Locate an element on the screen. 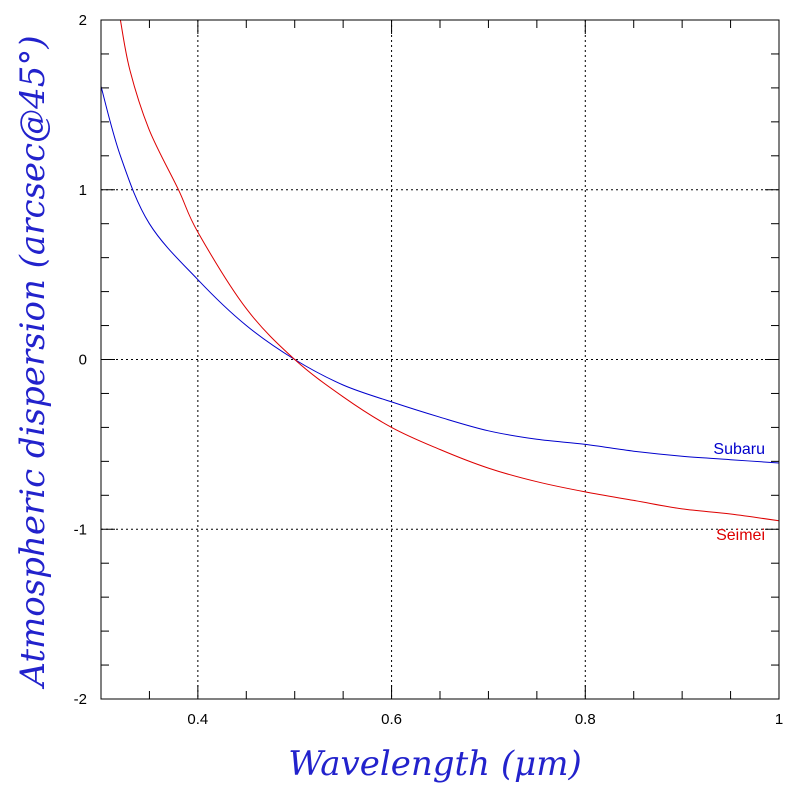 The width and height of the screenshot is (797, 797). x-axis-title: Wavelength (μm) is located at coordinates (434, 764).